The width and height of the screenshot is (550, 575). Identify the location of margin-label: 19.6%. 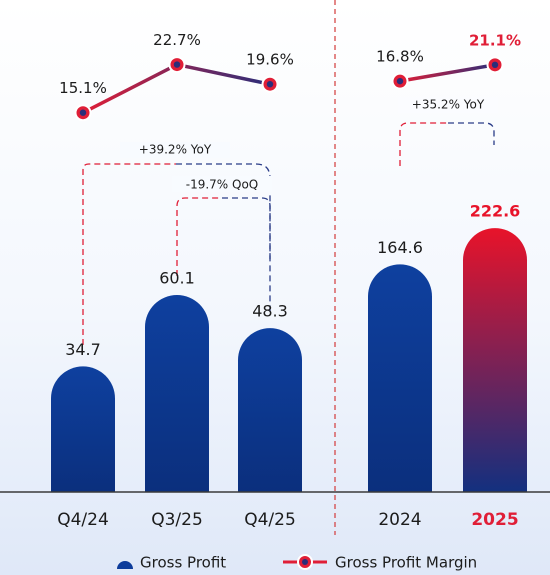
(270, 60).